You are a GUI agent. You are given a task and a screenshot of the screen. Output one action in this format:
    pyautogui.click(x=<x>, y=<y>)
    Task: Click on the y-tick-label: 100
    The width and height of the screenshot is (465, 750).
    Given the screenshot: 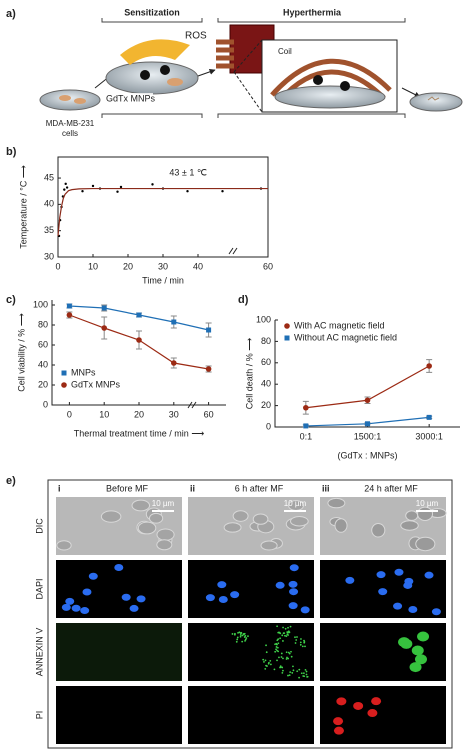 What is the action you would take?
    pyautogui.click(x=40, y=304)
    